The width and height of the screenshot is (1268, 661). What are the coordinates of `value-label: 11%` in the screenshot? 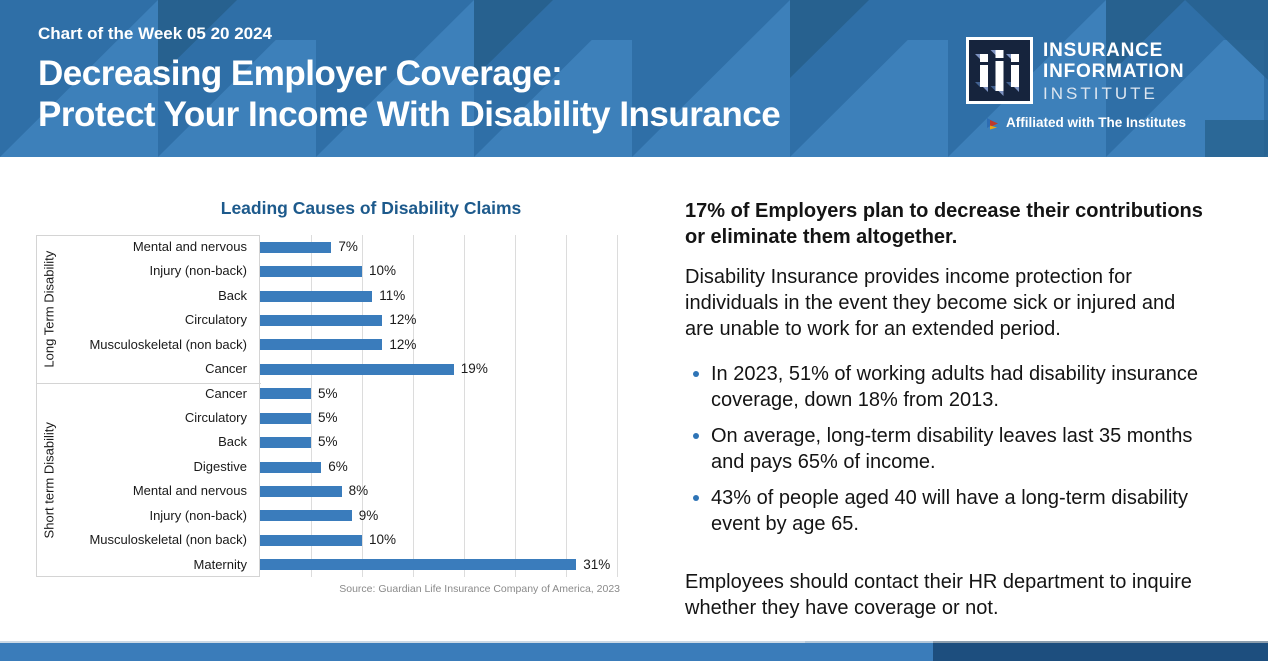 It's located at (392, 295).